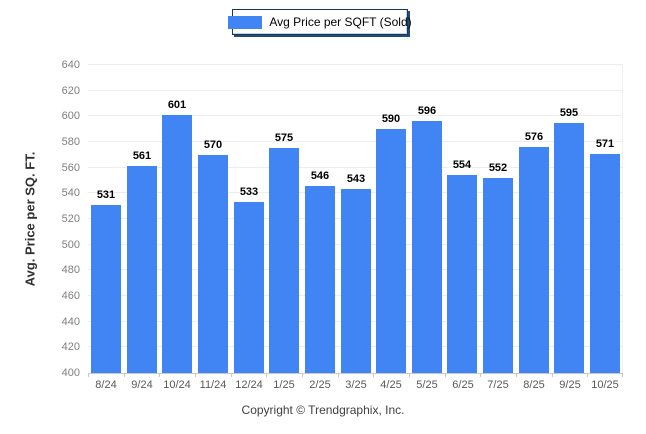  Describe the element at coordinates (106, 195) in the screenshot. I see `bar-value-label: 531` at that location.